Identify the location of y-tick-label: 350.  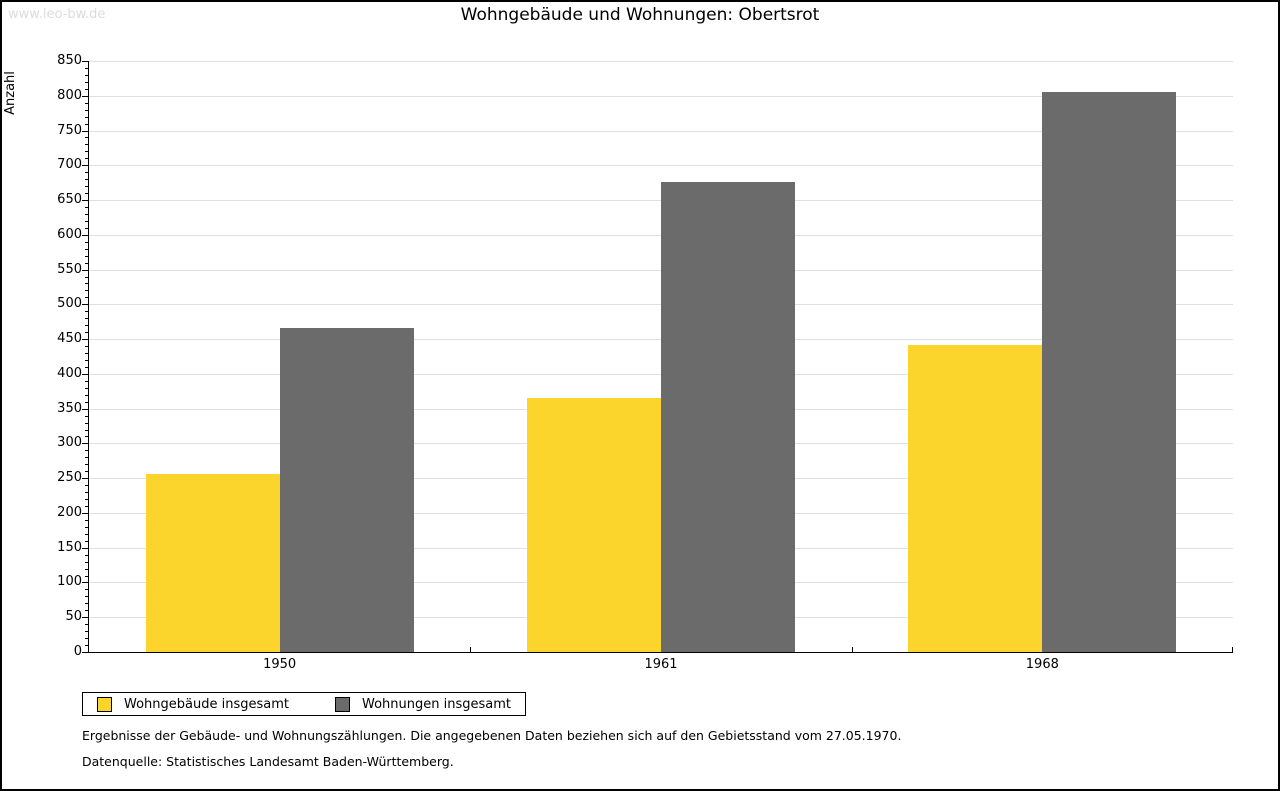
(69, 408).